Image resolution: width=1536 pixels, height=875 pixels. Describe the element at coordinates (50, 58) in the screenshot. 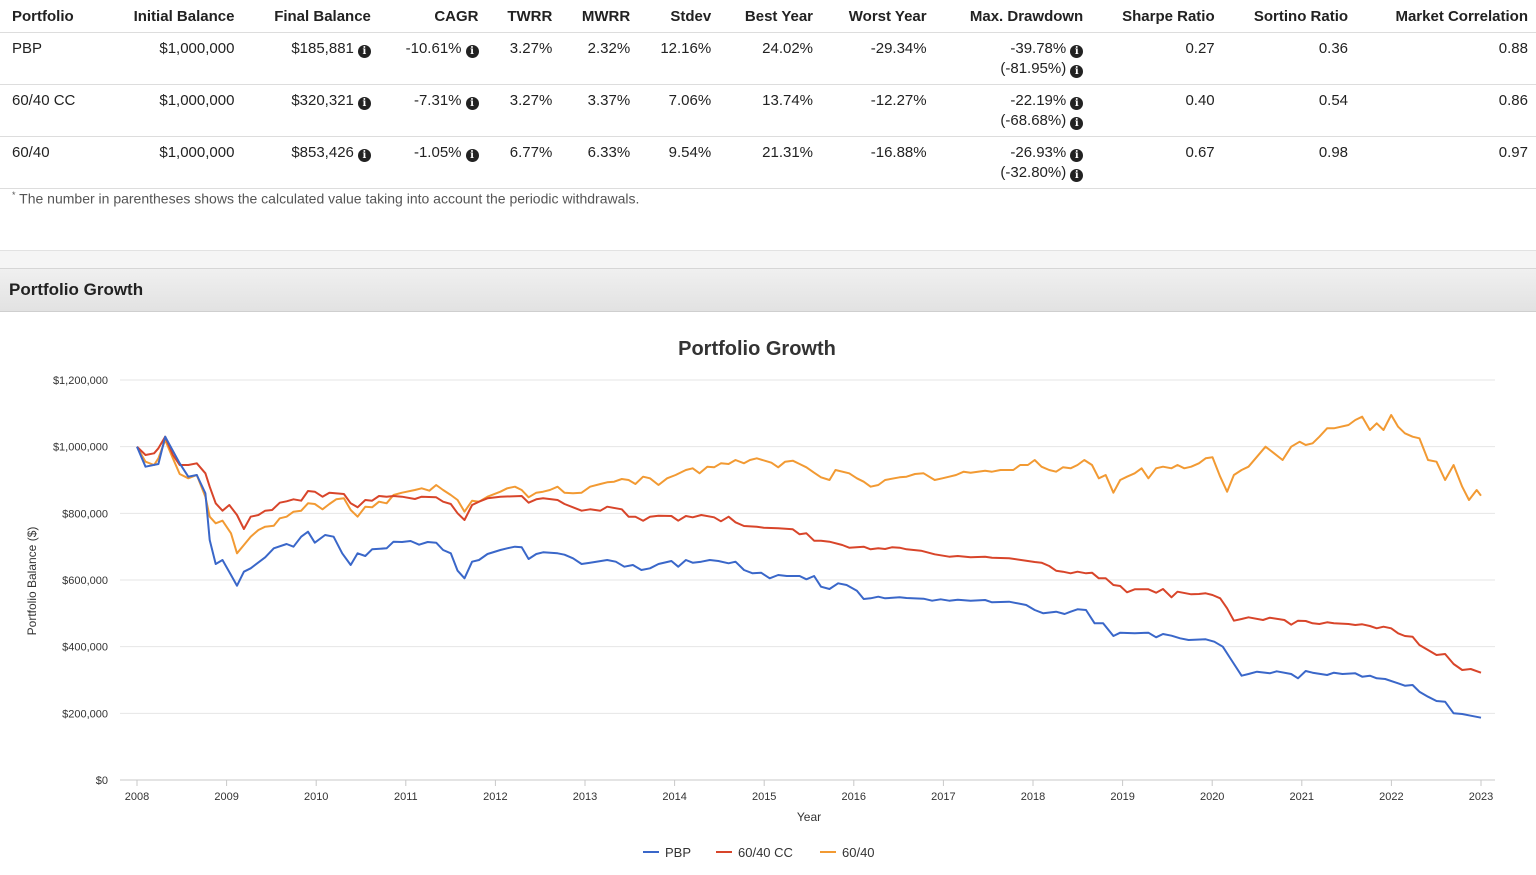

I see `cell-portfolio: PBP` at that location.